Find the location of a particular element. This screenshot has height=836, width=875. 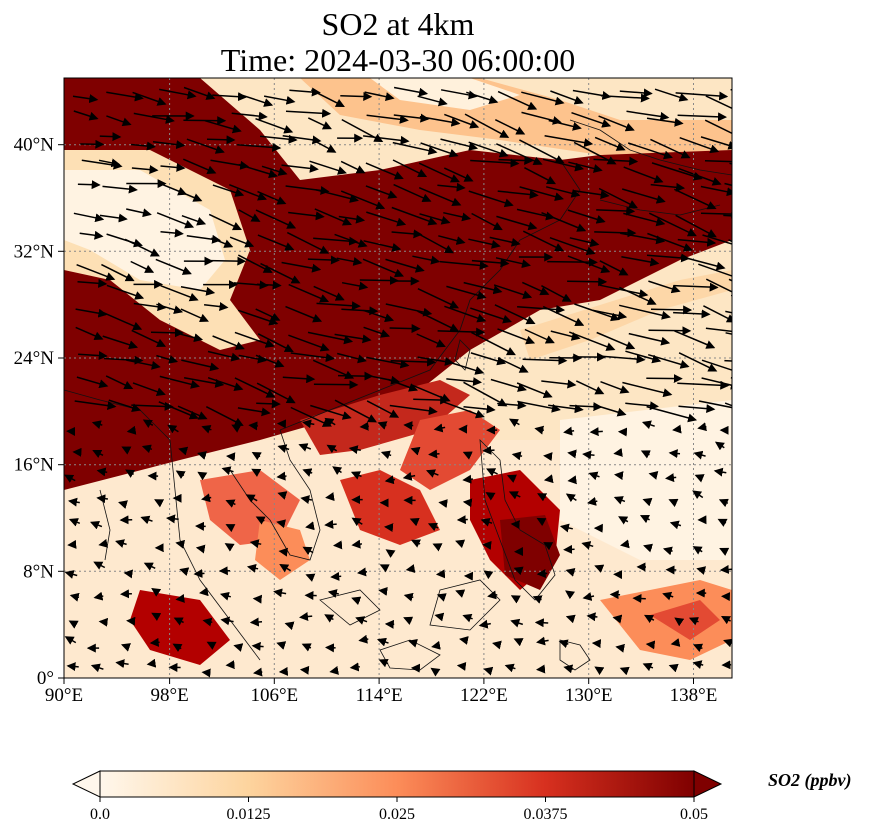

map-title: SO2 at 4km is located at coordinates (398, 24).